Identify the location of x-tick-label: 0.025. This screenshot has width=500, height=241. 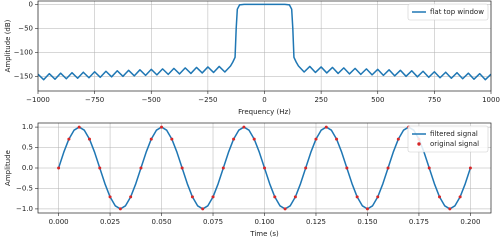
(110, 222).